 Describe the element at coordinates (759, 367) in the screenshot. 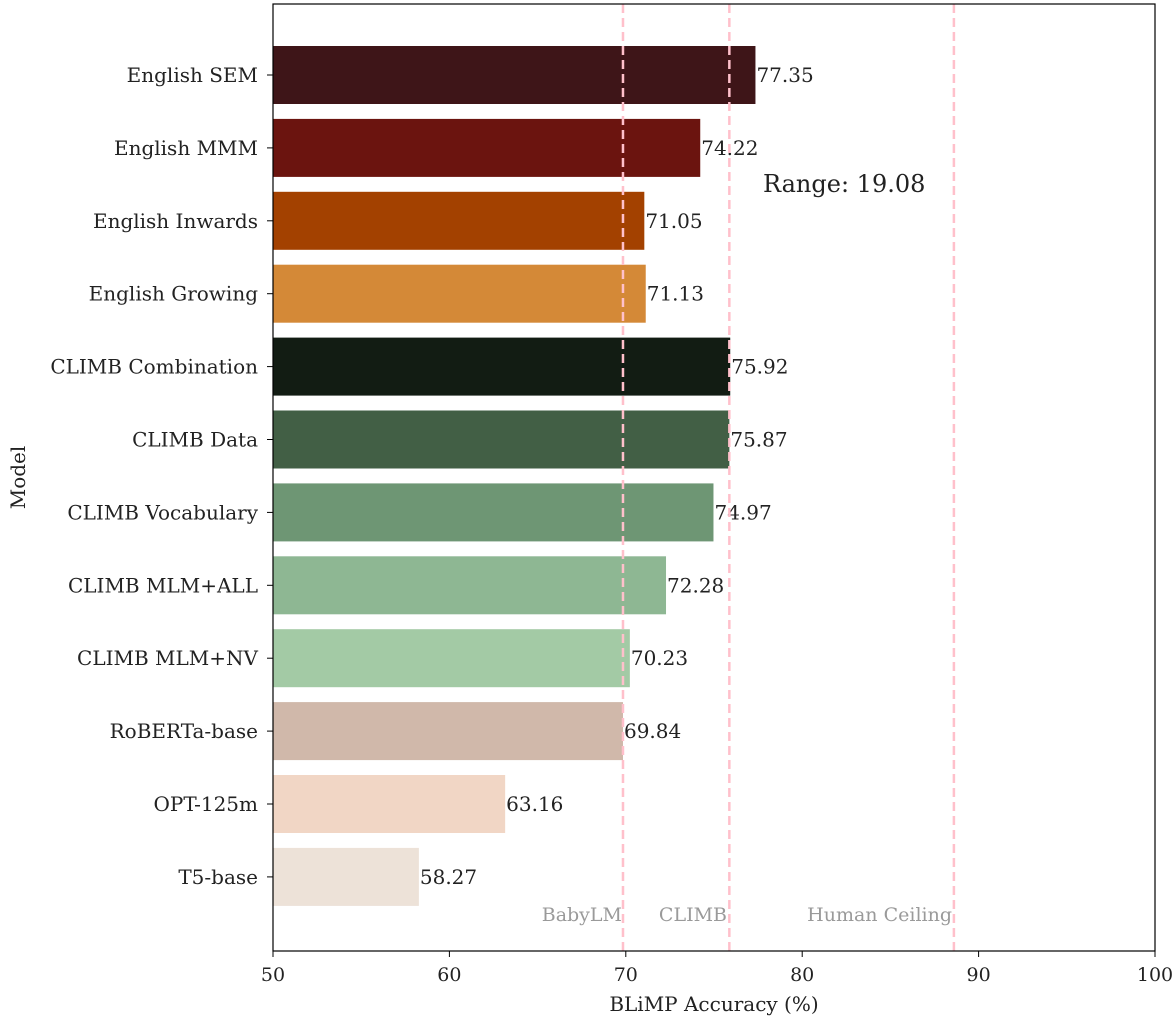

I see `value-label-climb-combination: 75.92` at that location.